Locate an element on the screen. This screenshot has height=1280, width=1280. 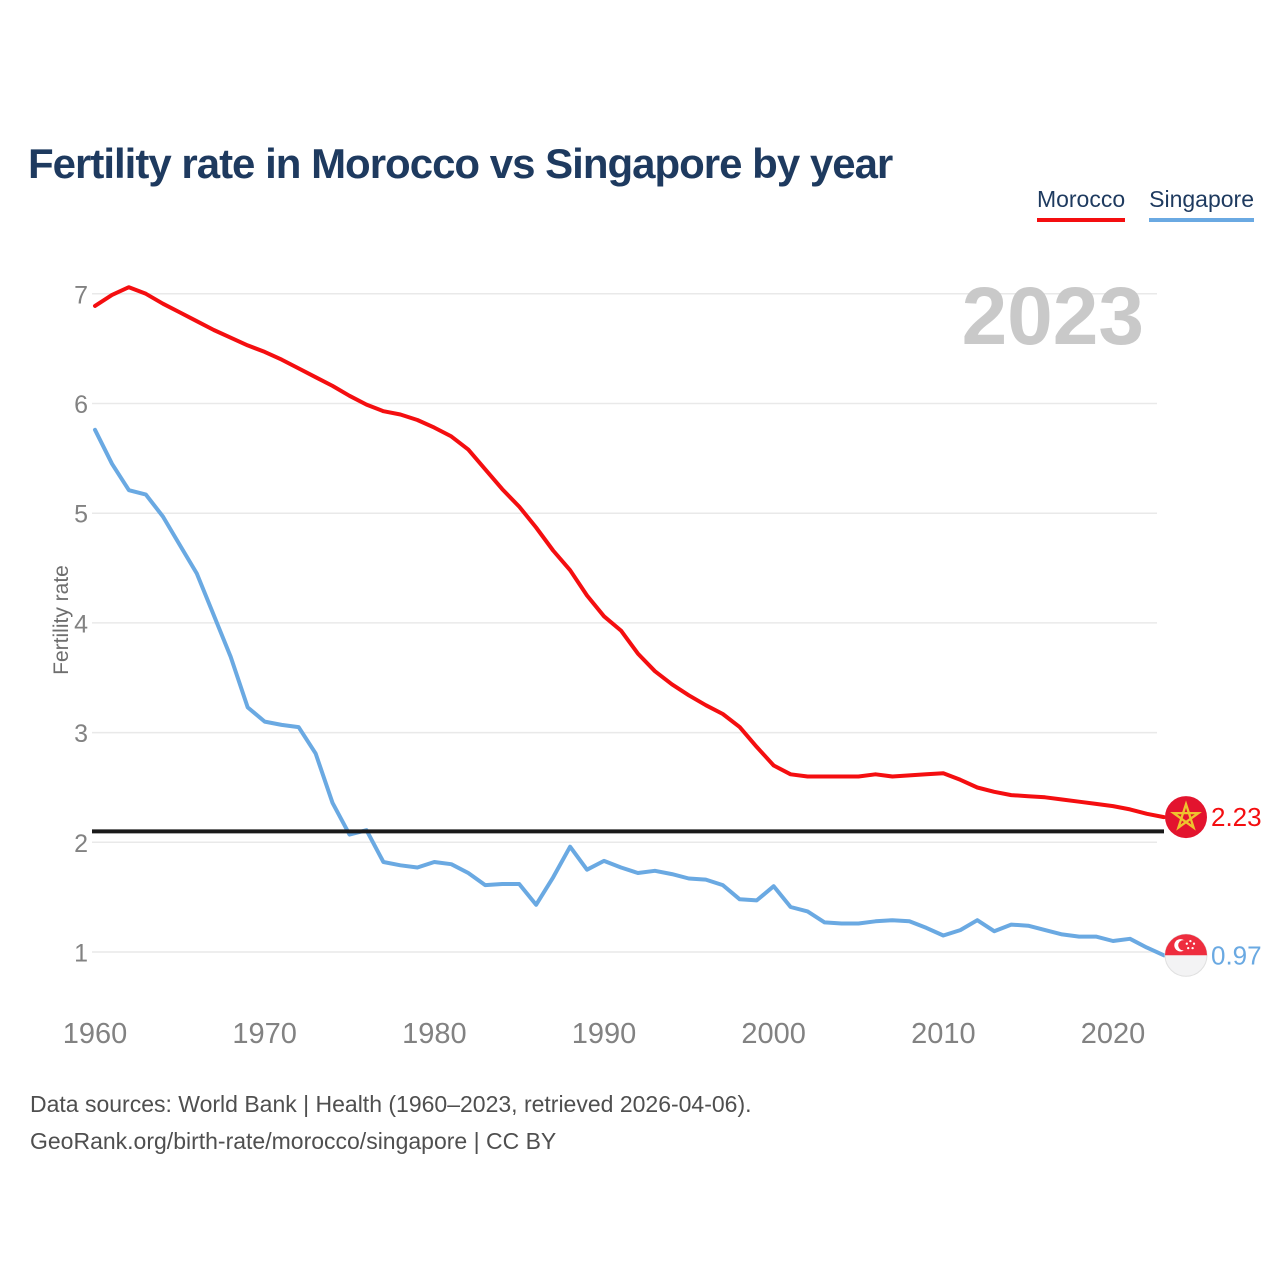
y-tick-label: 6 is located at coordinates (81, 405).